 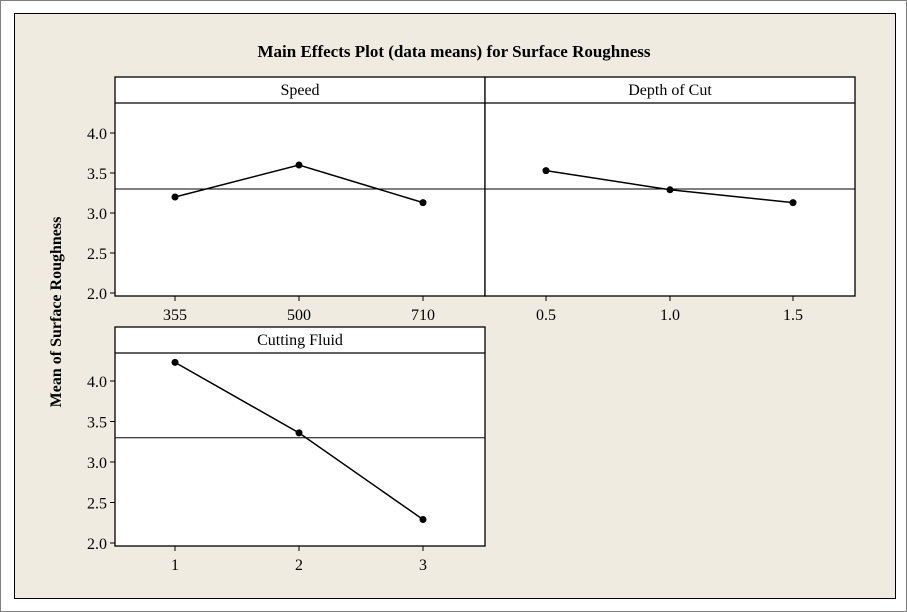 What do you see at coordinates (175, 565) in the screenshot?
I see `x-tick-label: 1` at bounding box center [175, 565].